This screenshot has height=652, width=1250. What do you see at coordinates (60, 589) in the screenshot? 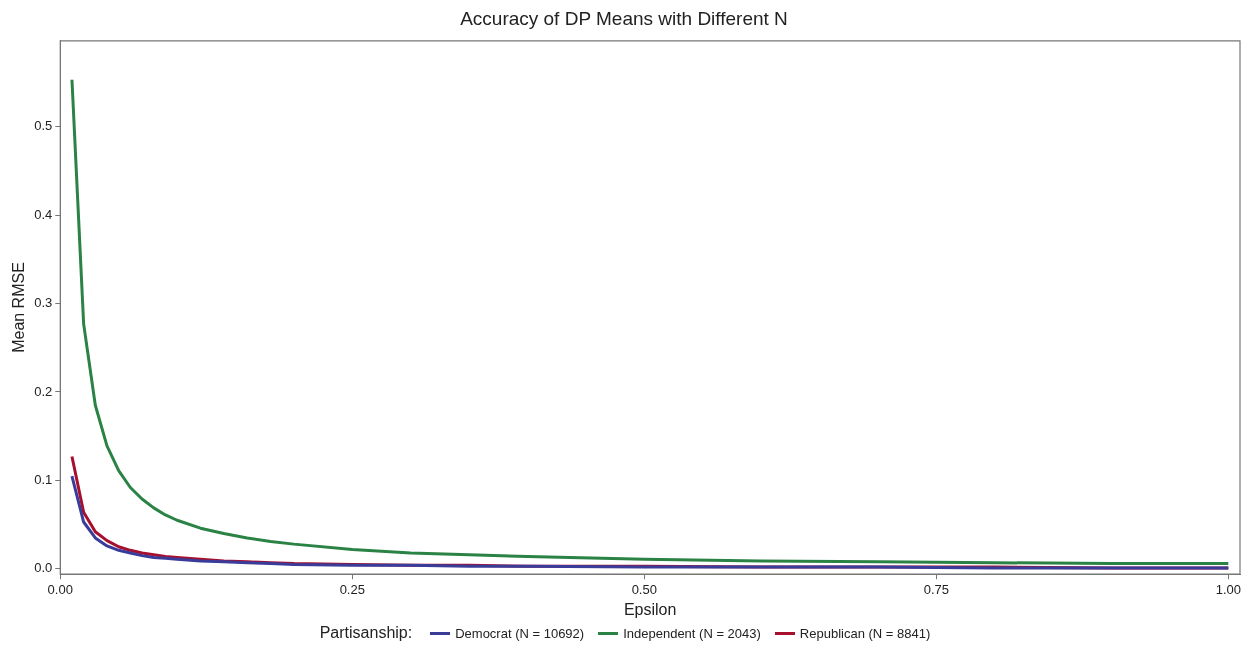
I see `x-tick-label: 0.00` at bounding box center [60, 589].